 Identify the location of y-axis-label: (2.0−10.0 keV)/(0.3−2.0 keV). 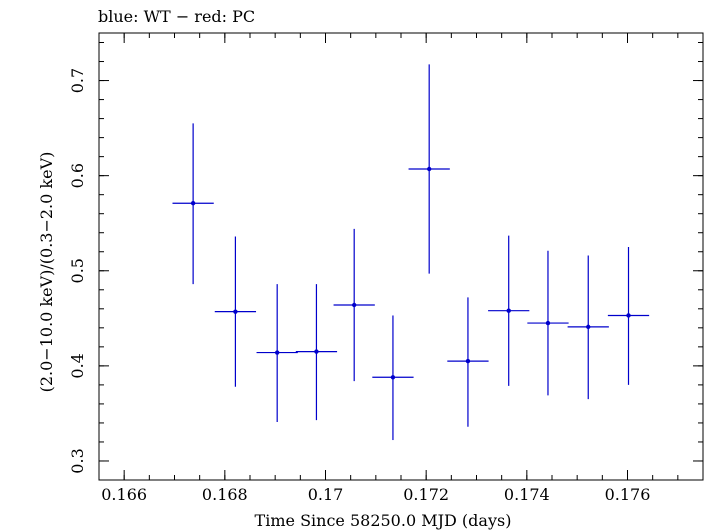
(46, 272).